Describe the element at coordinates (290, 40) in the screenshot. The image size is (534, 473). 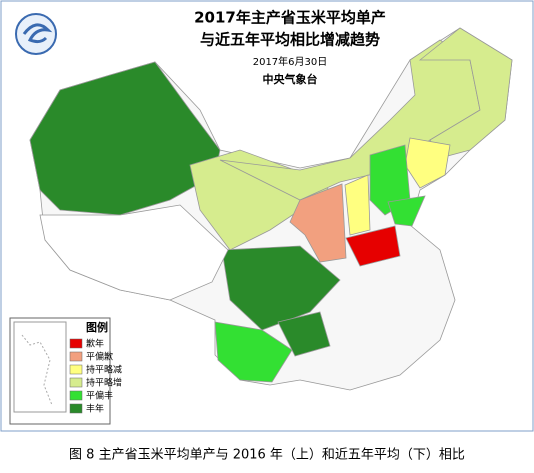
I see `title-line2: 与近五年平均相比增减趋势` at that location.